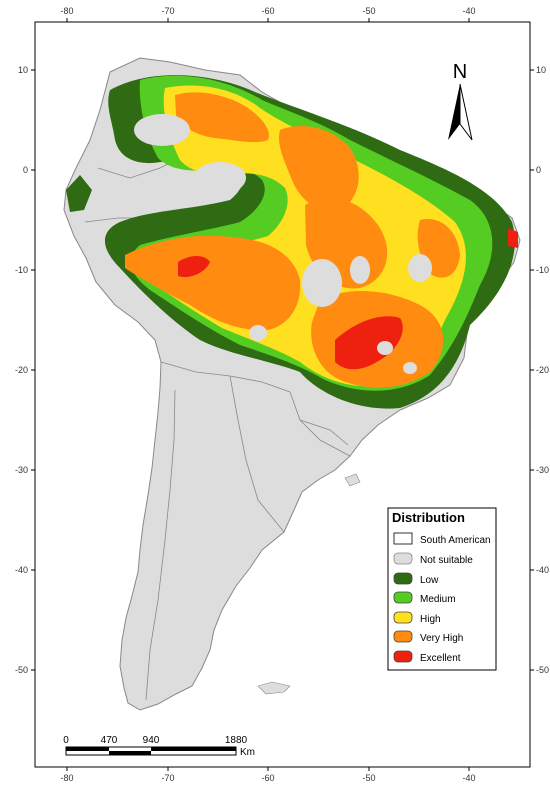  What do you see at coordinates (441, 638) in the screenshot?
I see `legend-label-very-high: Very High` at bounding box center [441, 638].